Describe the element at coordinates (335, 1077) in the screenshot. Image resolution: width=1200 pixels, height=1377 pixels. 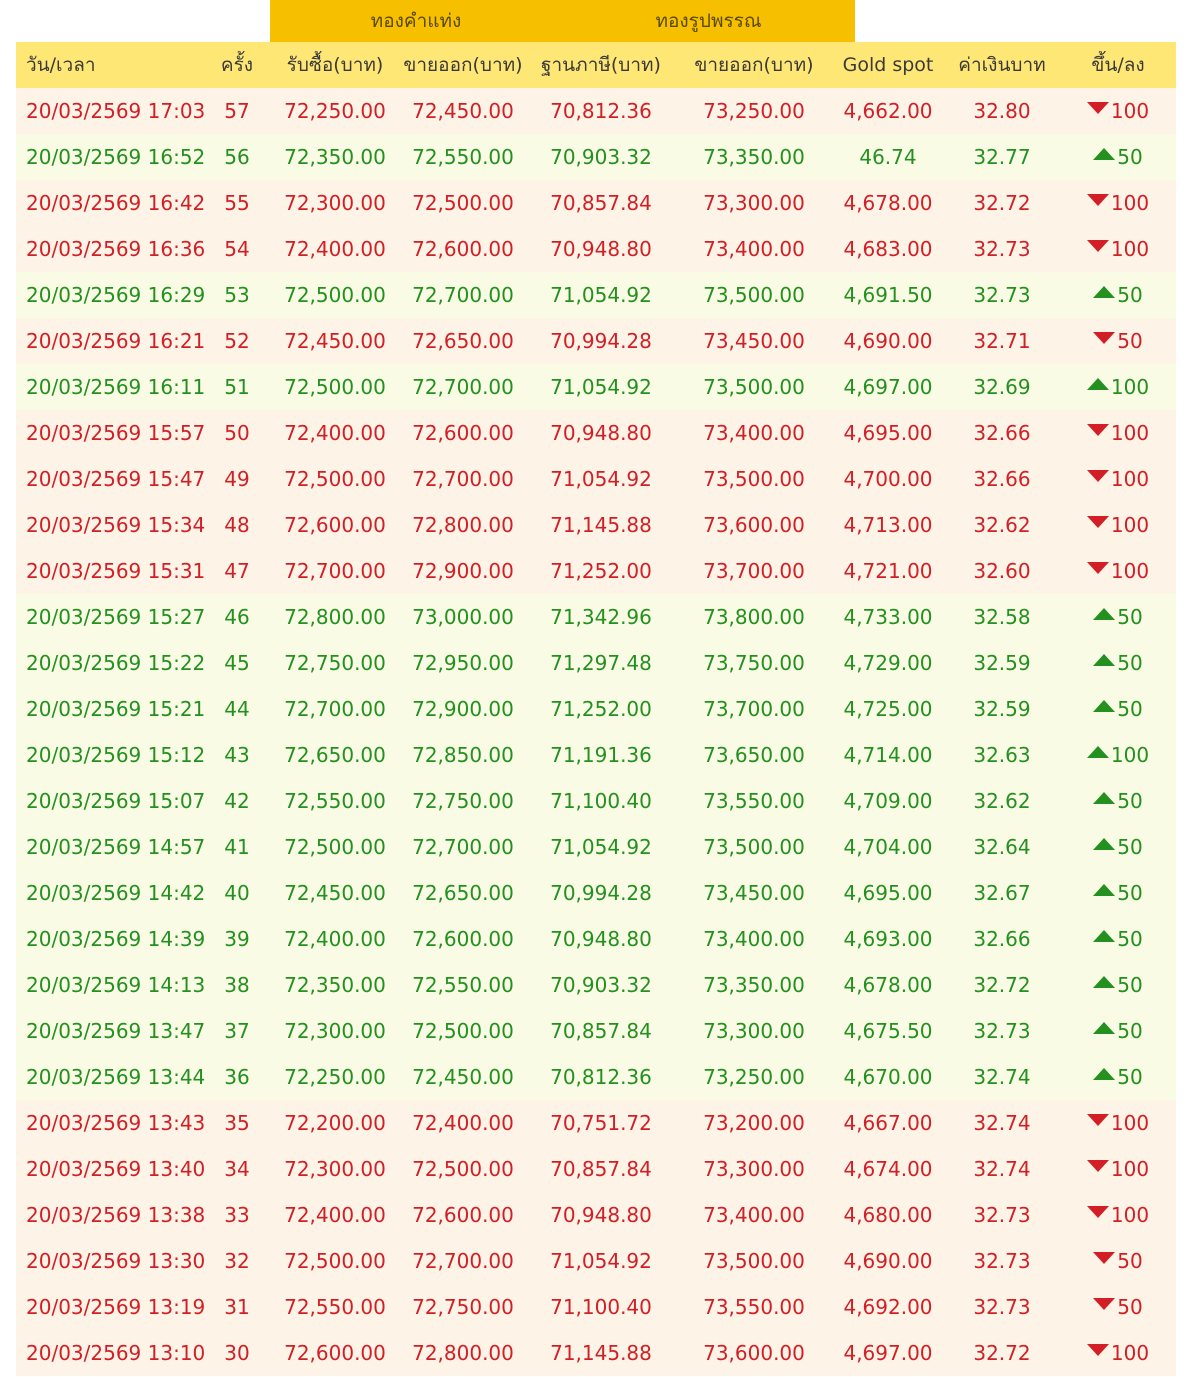
I see `bar-buy-cell: 72,250.00` at that location.